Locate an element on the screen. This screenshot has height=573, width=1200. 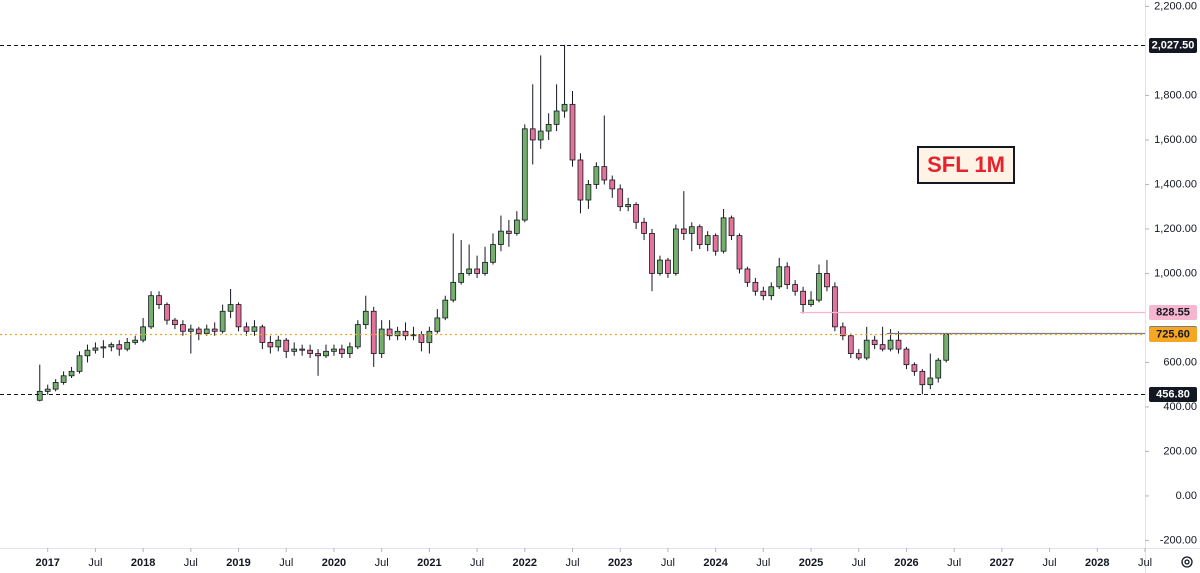
annotation-box: SFL 1M is located at coordinates (966, 165).